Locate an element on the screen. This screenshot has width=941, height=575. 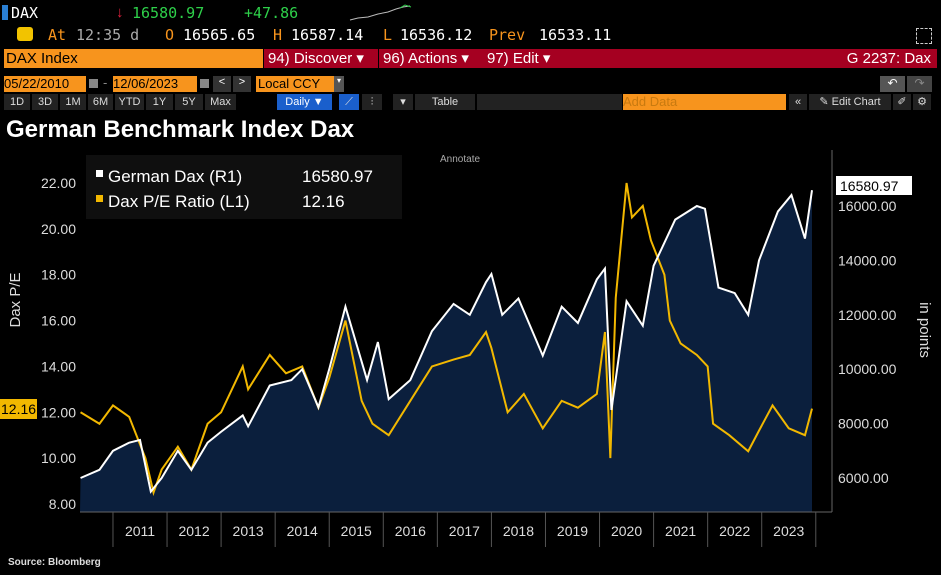
legend-dax-value: 16580.97 is located at coordinates (337, 176).